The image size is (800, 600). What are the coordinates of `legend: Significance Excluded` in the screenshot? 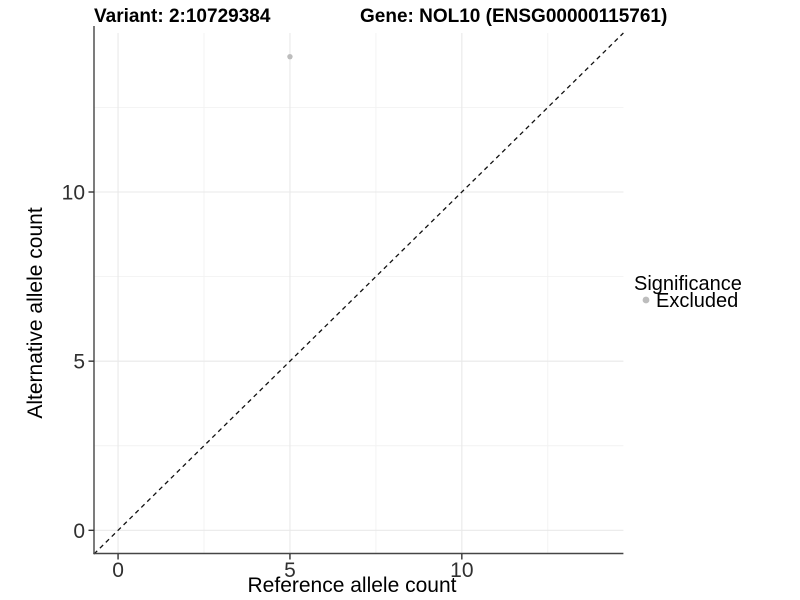 It's located at (688, 292).